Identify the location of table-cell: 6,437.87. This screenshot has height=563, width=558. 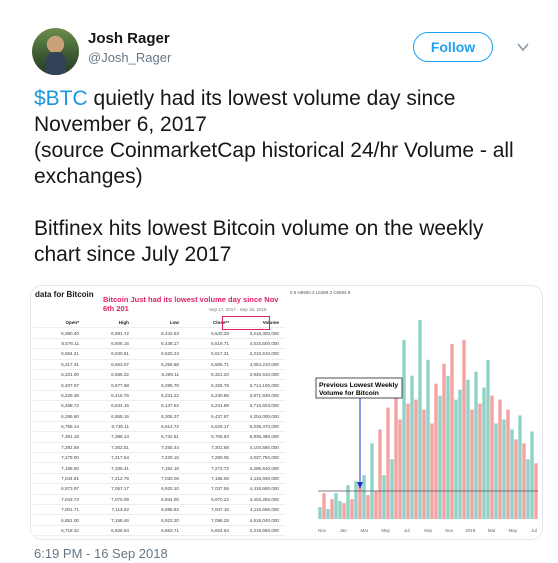
(220, 416).